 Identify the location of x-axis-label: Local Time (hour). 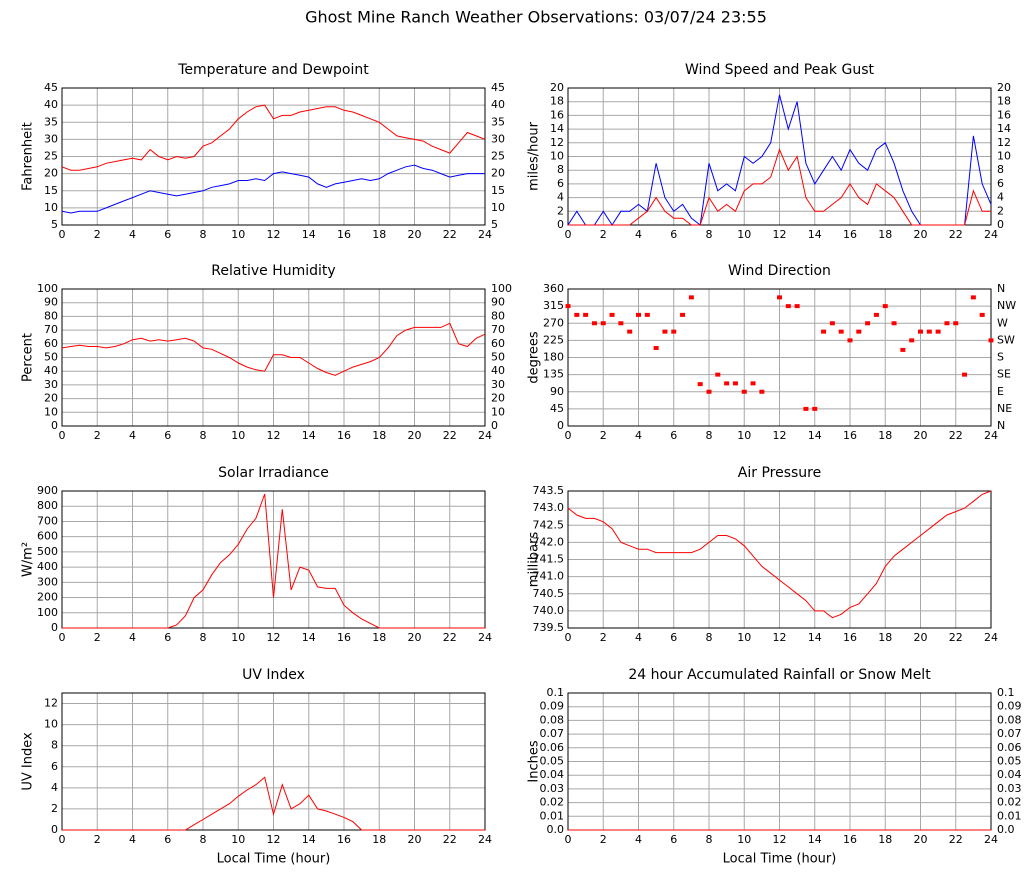
(780, 859).